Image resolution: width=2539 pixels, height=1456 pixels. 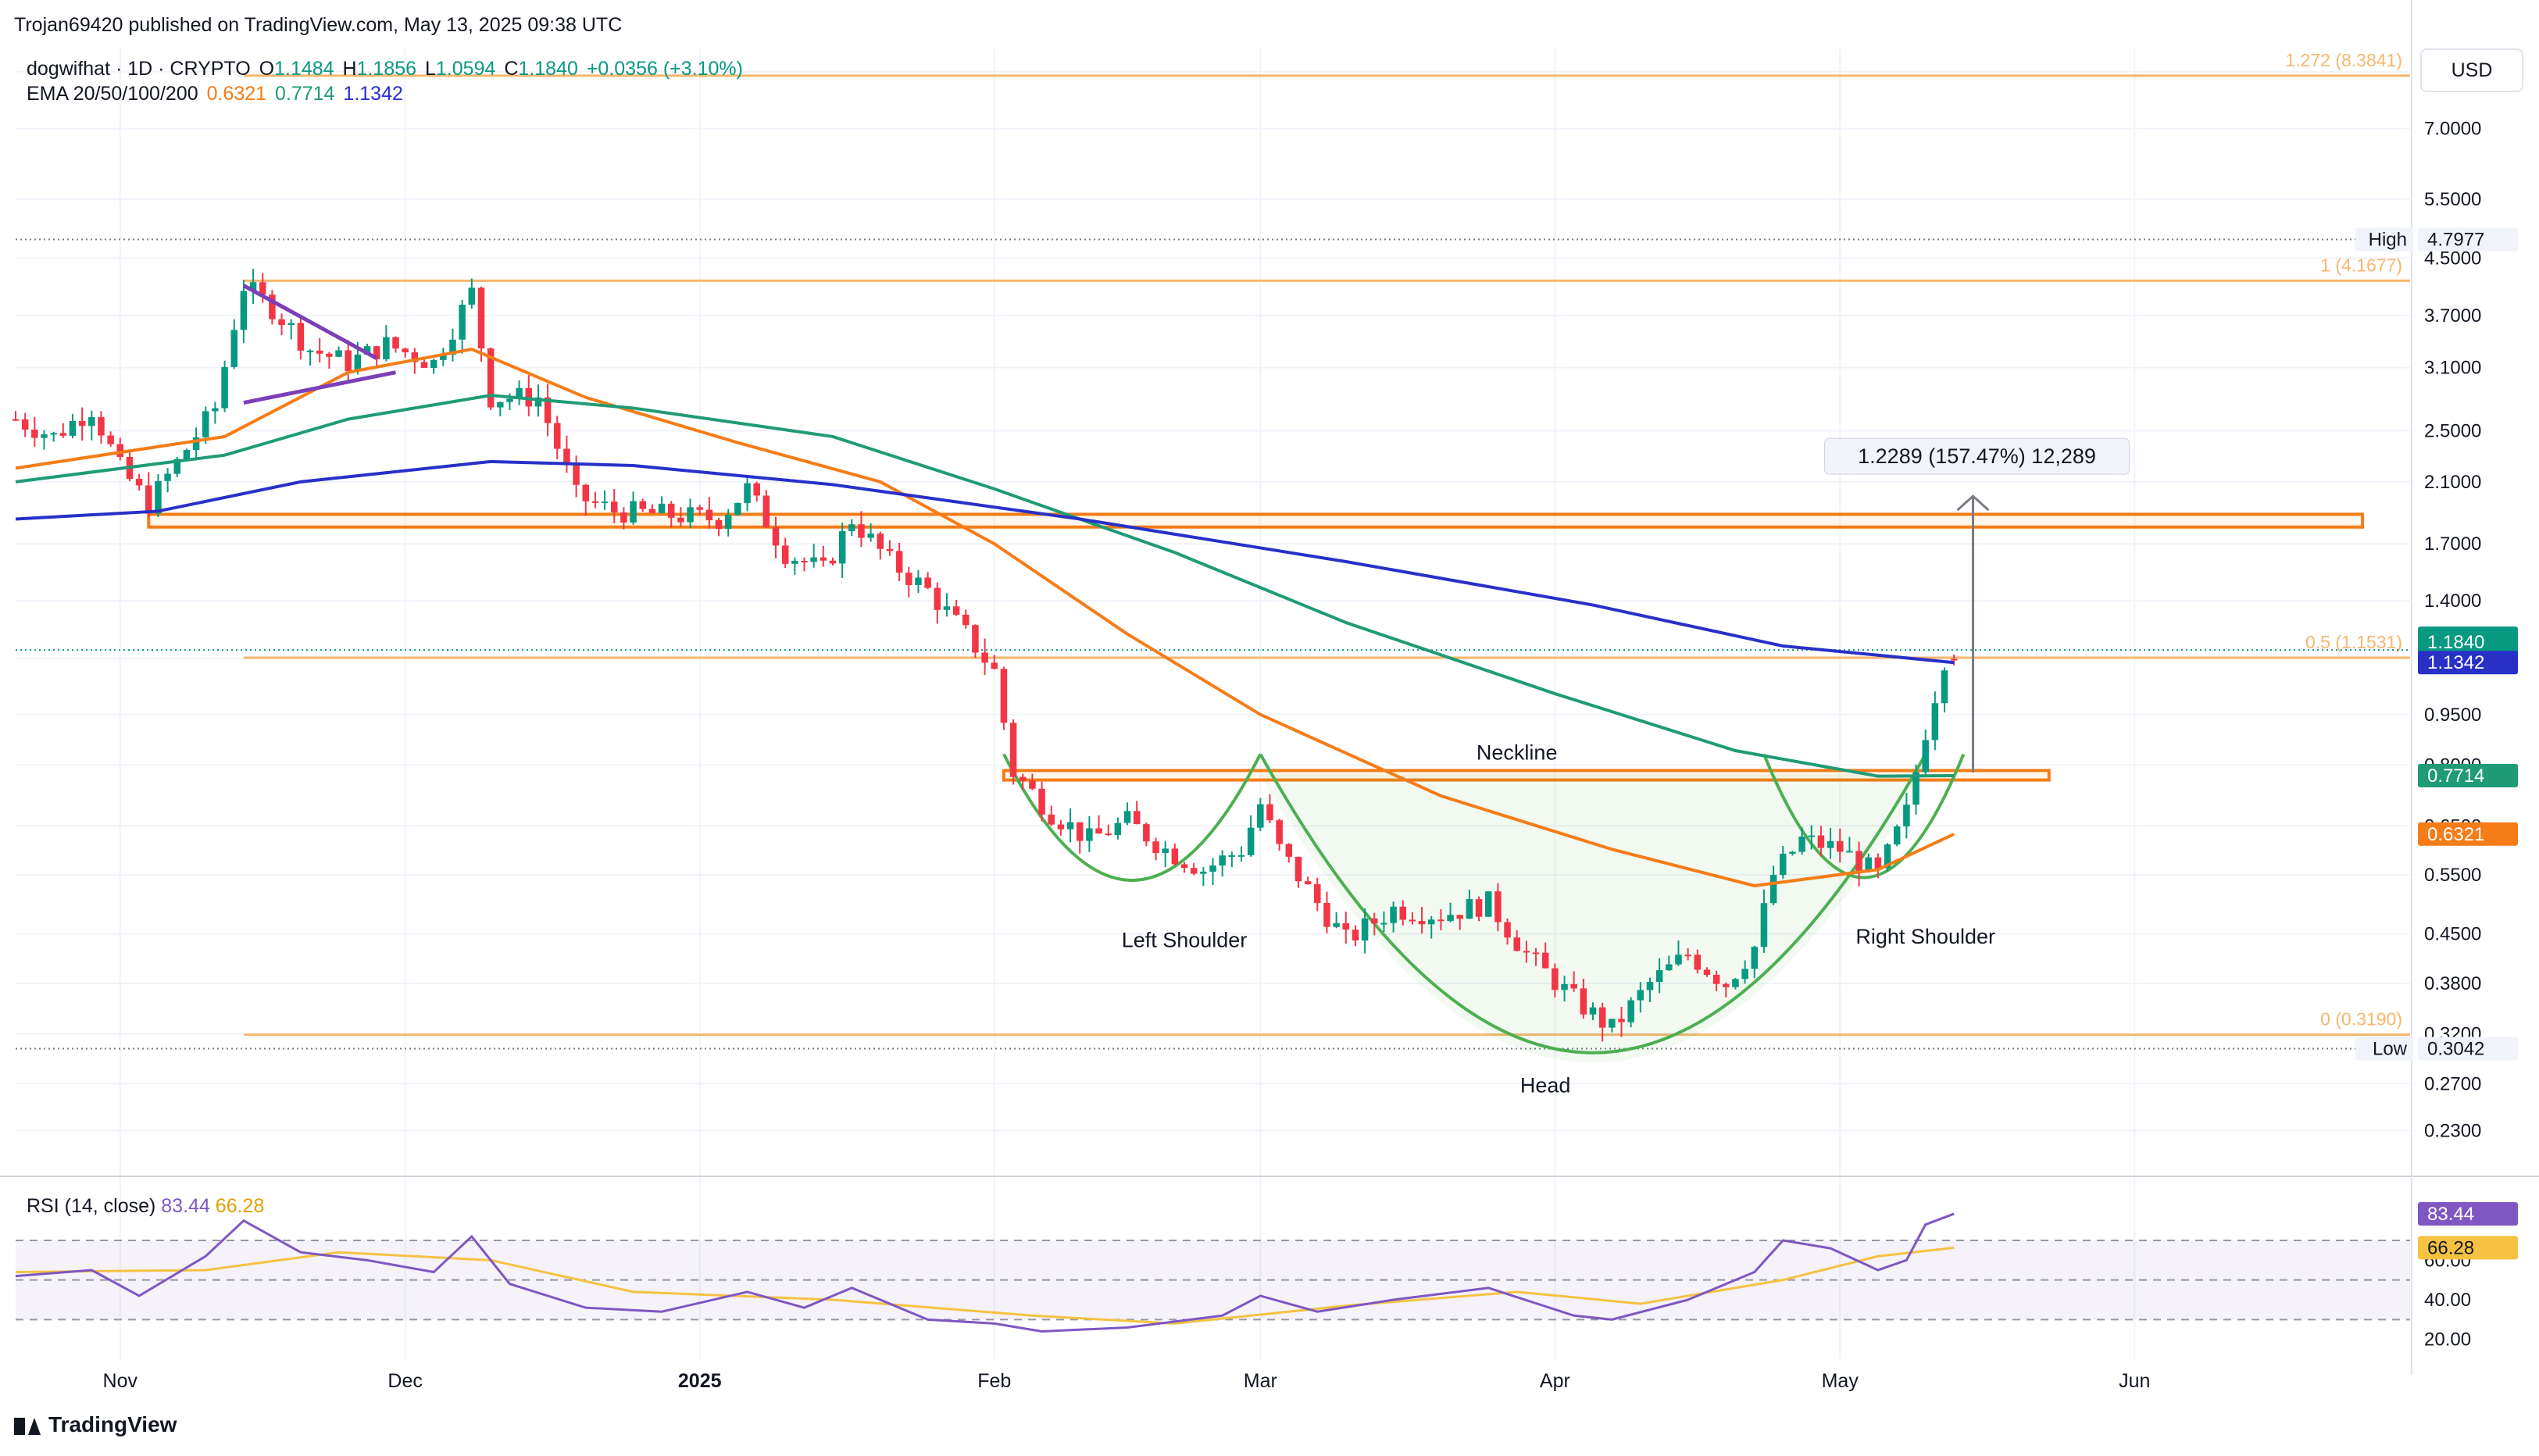 What do you see at coordinates (665, 69) in the screenshot?
I see `change-value: +0.0356 (+3.10%)` at bounding box center [665, 69].